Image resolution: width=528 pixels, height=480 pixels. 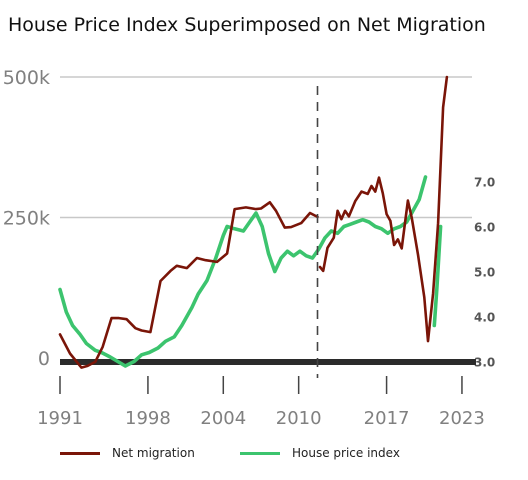 I want to click on left-axis: 500k 250k 0, so click(x=26, y=218).